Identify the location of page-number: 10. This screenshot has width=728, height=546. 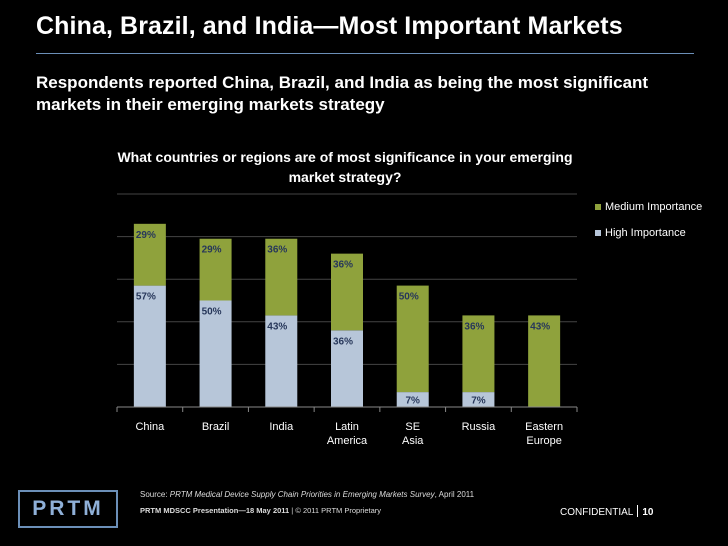
(648, 512).